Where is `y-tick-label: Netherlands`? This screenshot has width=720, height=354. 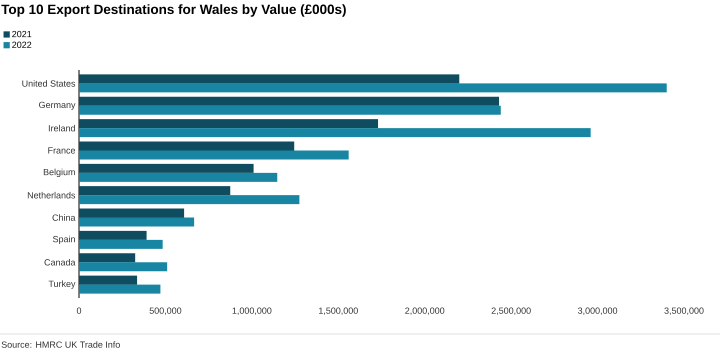
y-tick-label: Netherlands is located at coordinates (52, 195).